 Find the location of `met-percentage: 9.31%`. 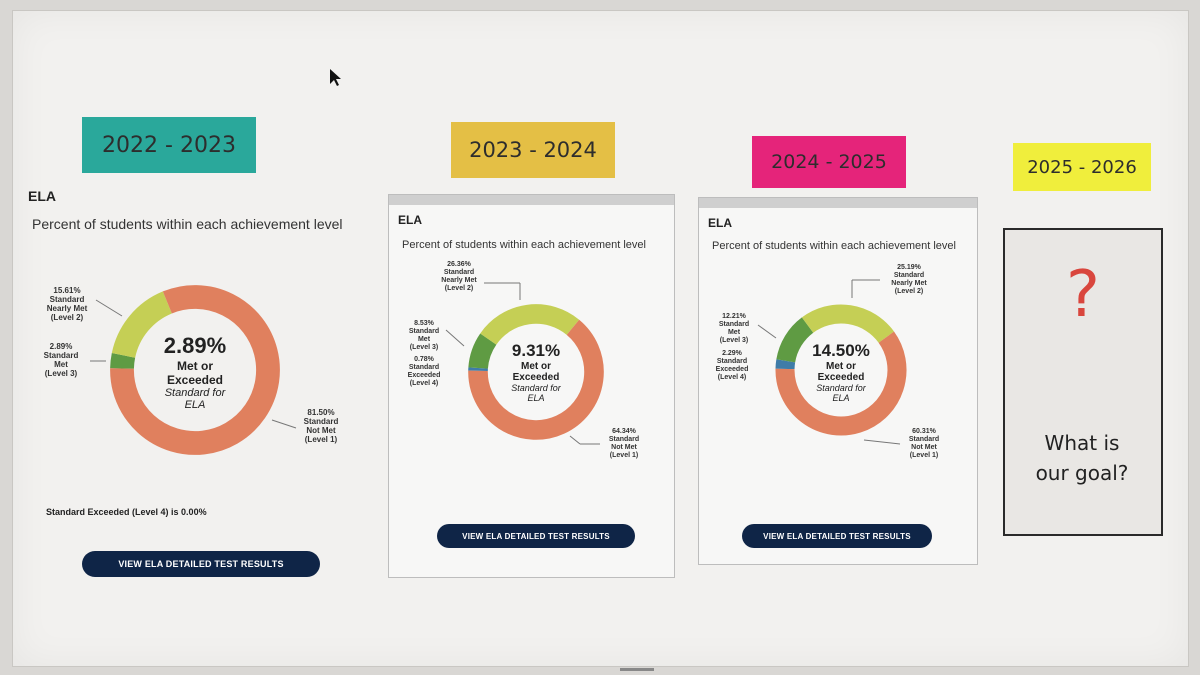

met-percentage: 9.31% is located at coordinates (536, 350).